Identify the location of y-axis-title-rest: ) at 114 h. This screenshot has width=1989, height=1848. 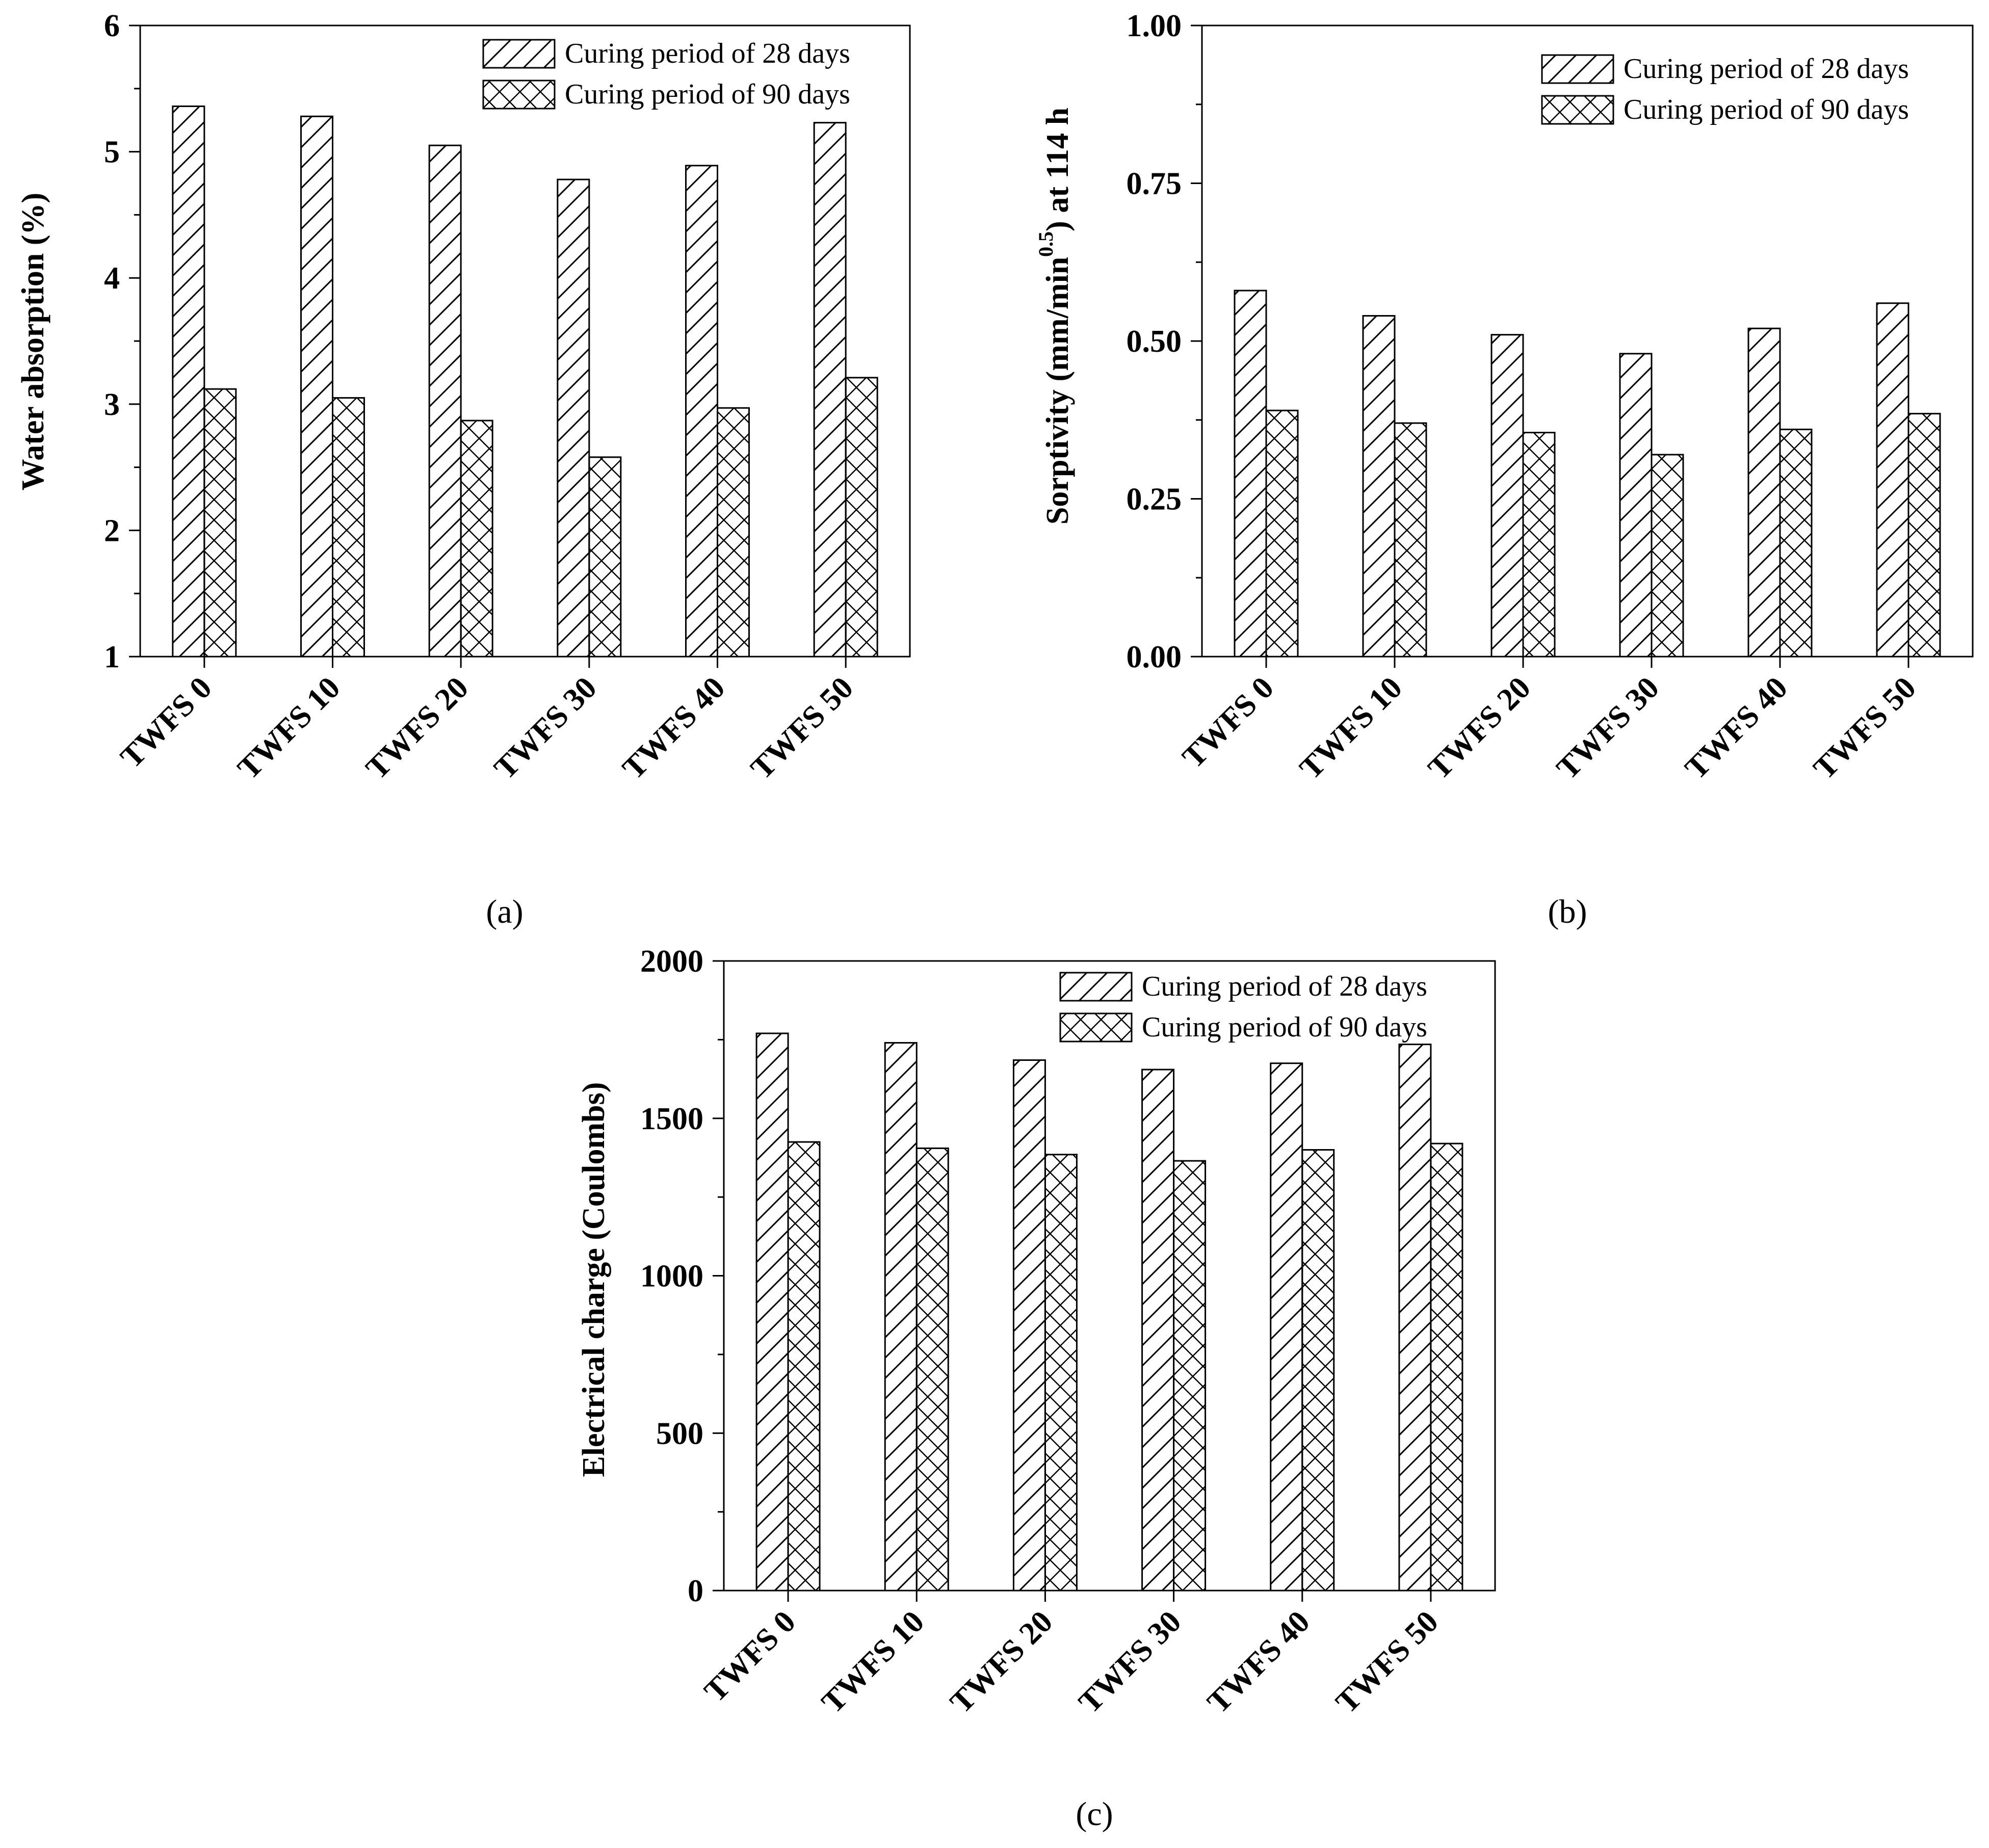
(1057, 169).